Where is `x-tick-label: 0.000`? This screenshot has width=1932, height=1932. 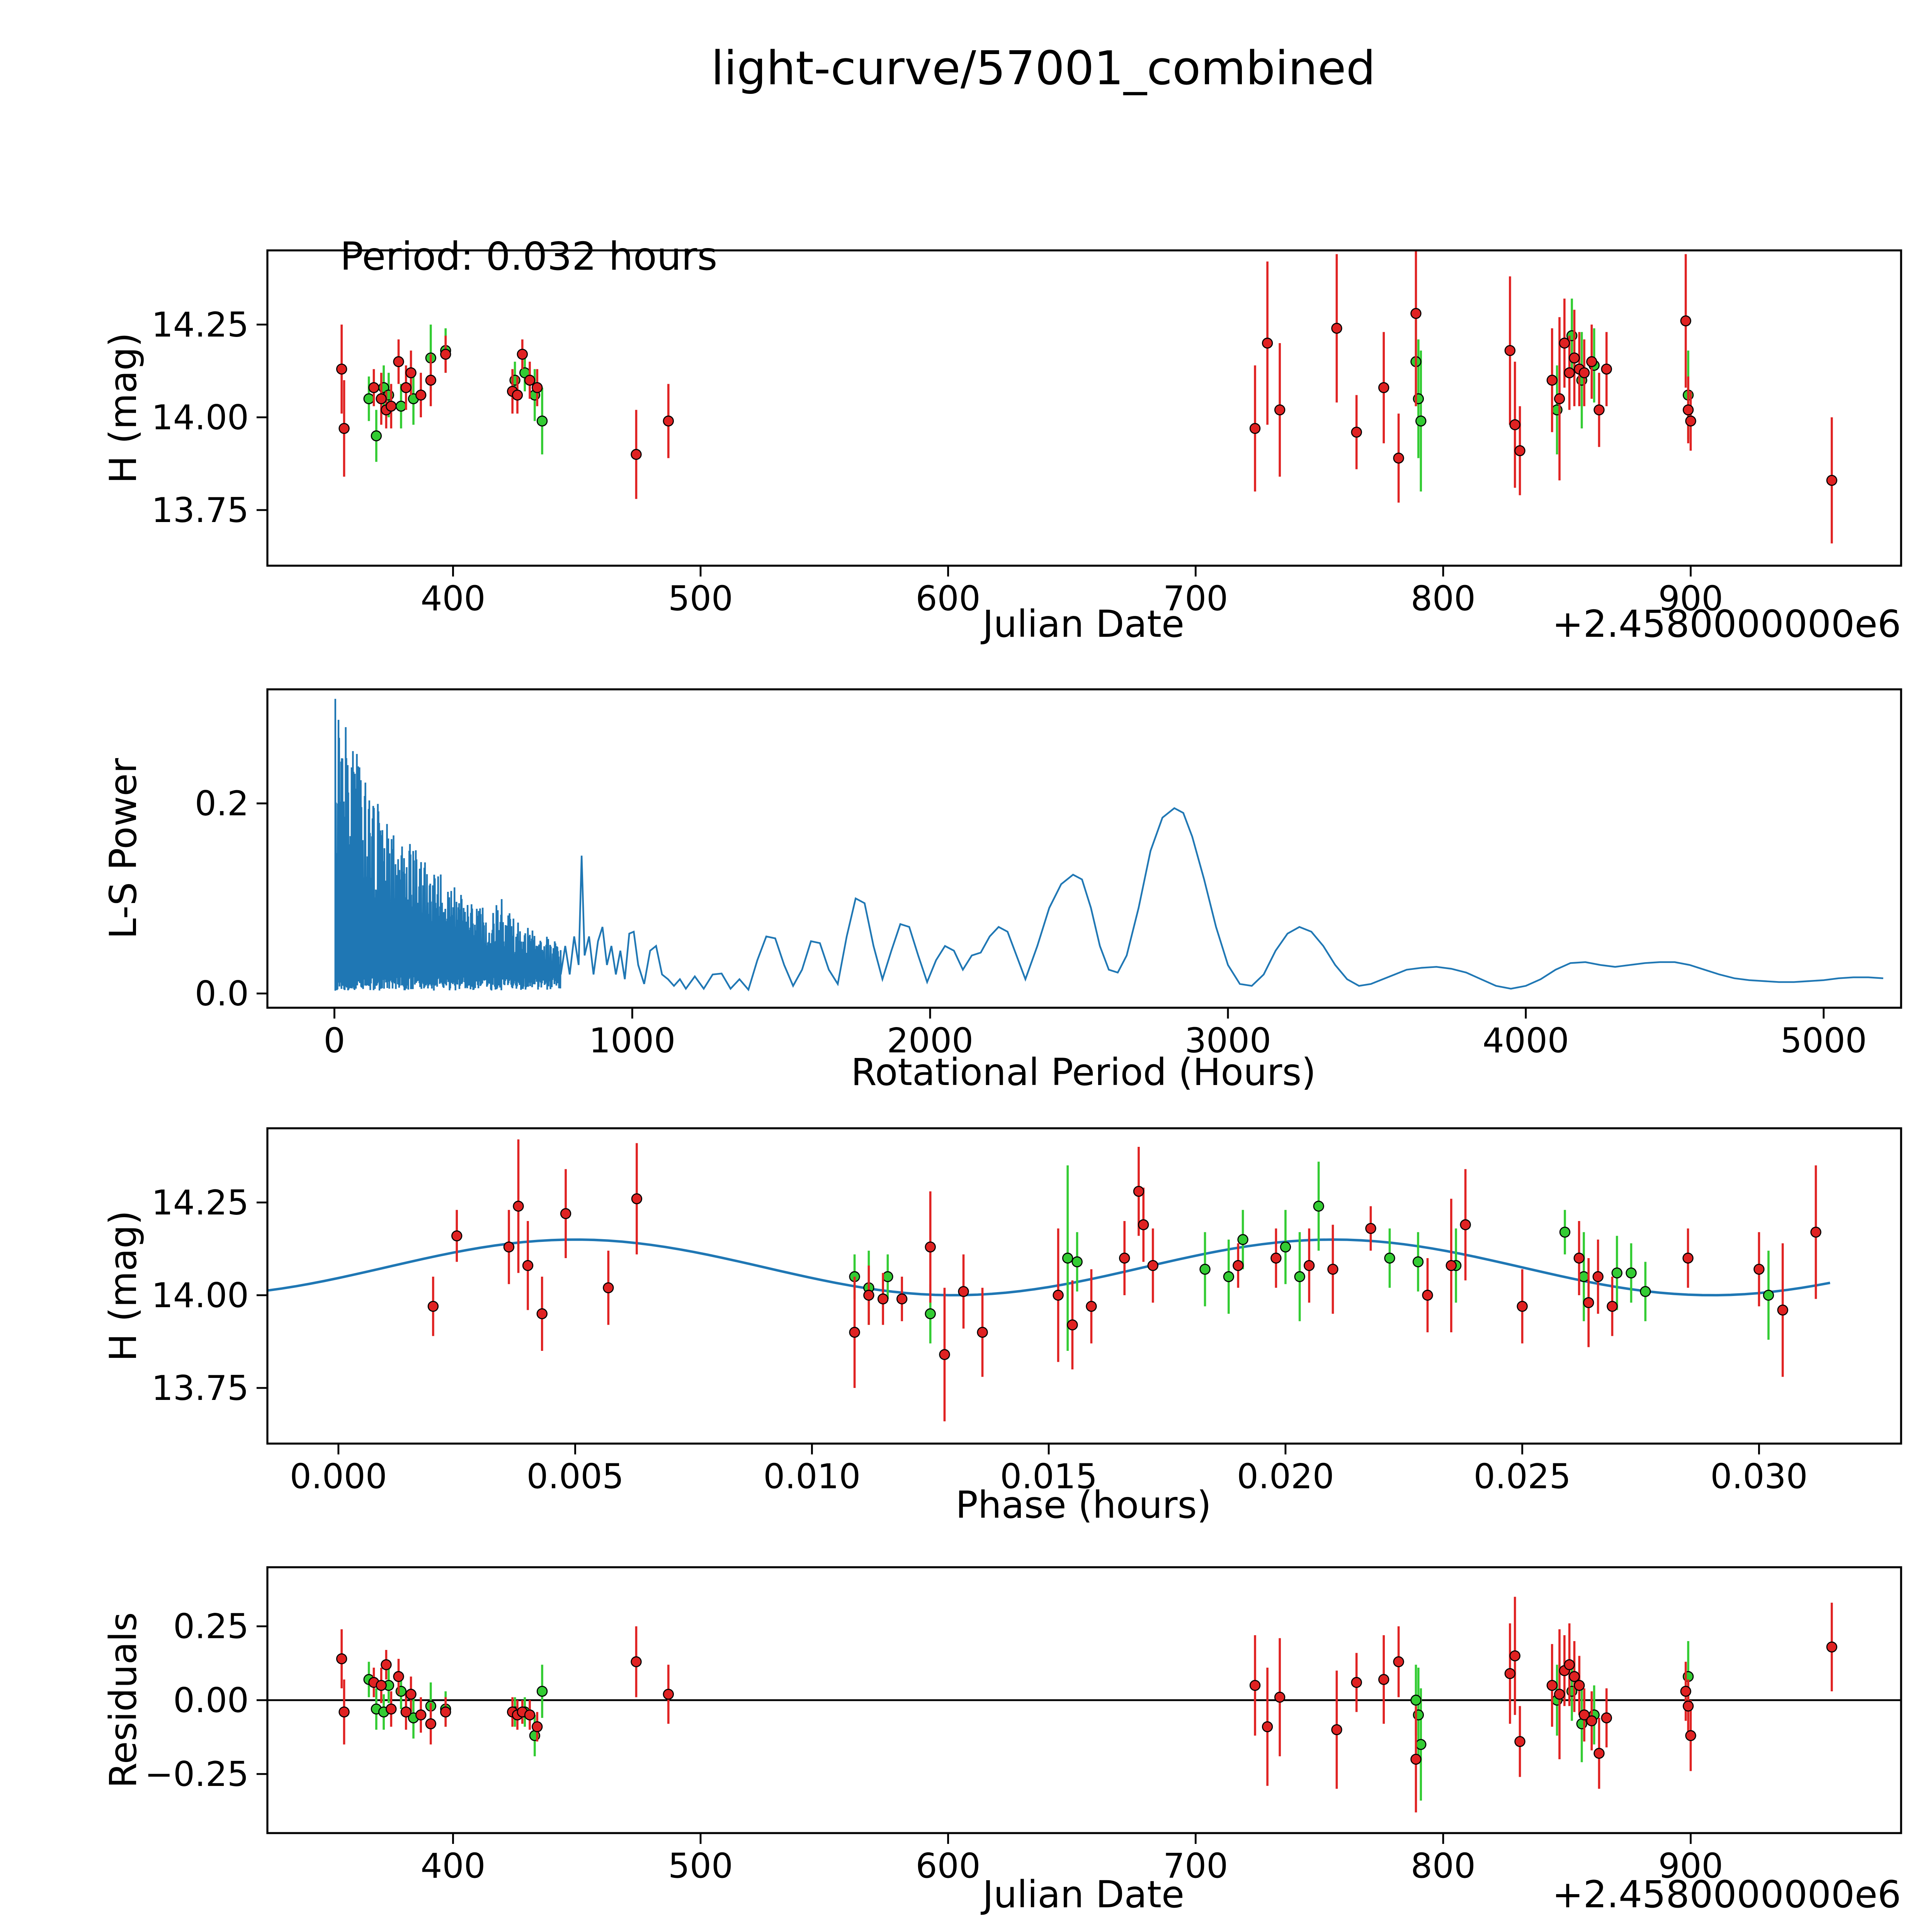 x-tick-label: 0.000 is located at coordinates (339, 1476).